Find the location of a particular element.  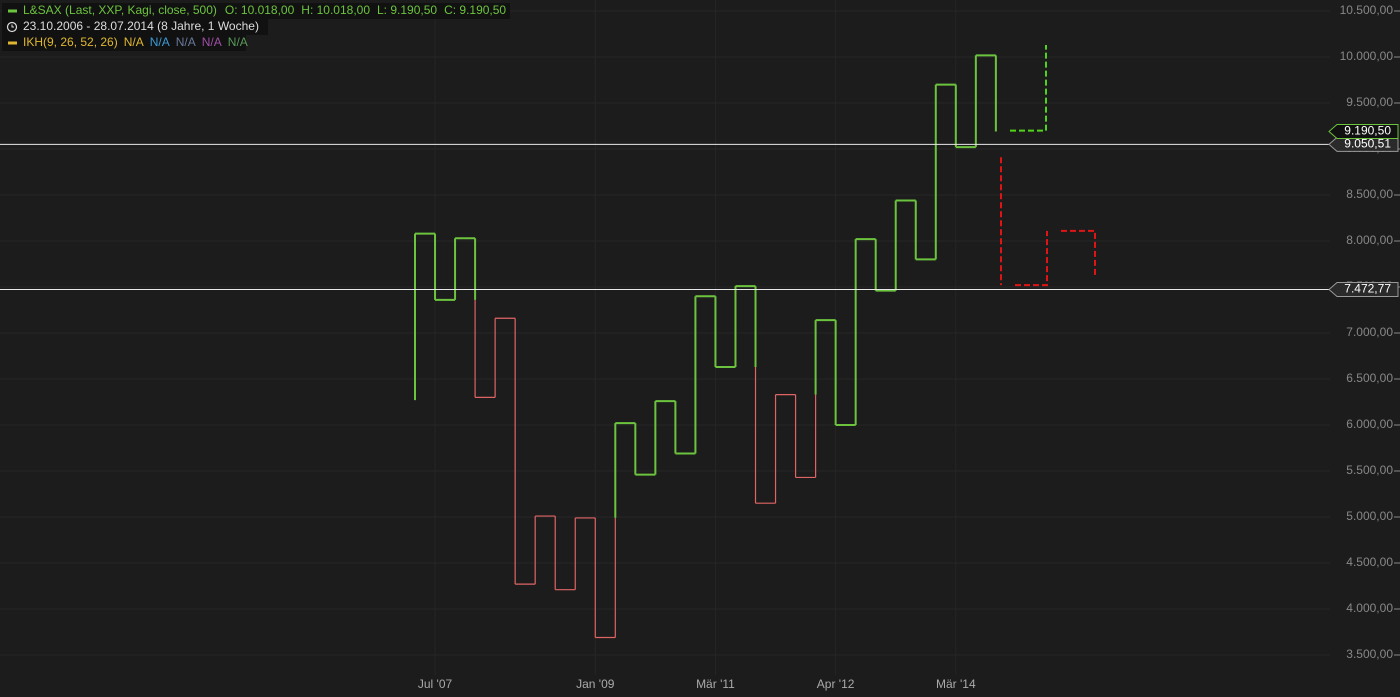

clock-hands is located at coordinates (12, 26).